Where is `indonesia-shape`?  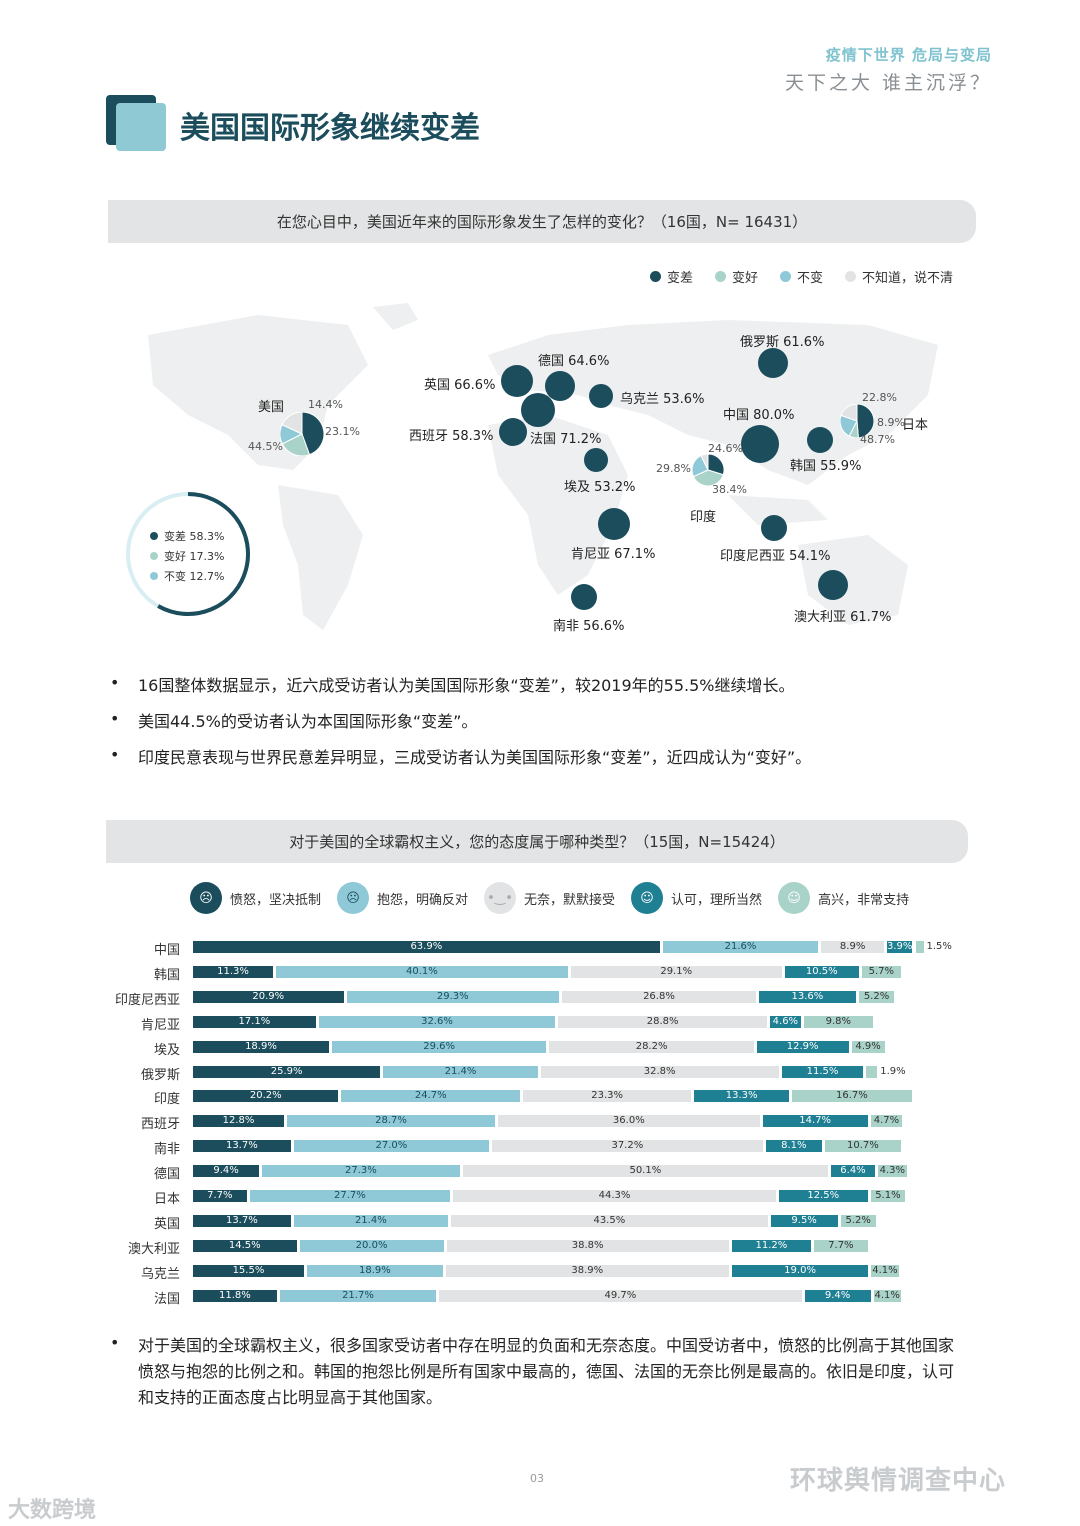 indonesia-shape is located at coordinates (778, 510).